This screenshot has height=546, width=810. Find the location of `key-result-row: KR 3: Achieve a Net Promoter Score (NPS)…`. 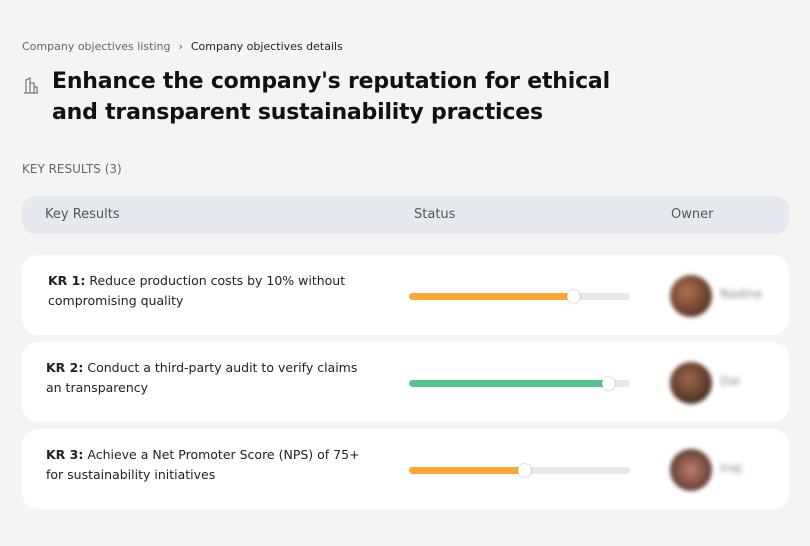

key-result-row: KR 3: Achieve a Net Promoter Score (NPS)… is located at coordinates (405, 469).